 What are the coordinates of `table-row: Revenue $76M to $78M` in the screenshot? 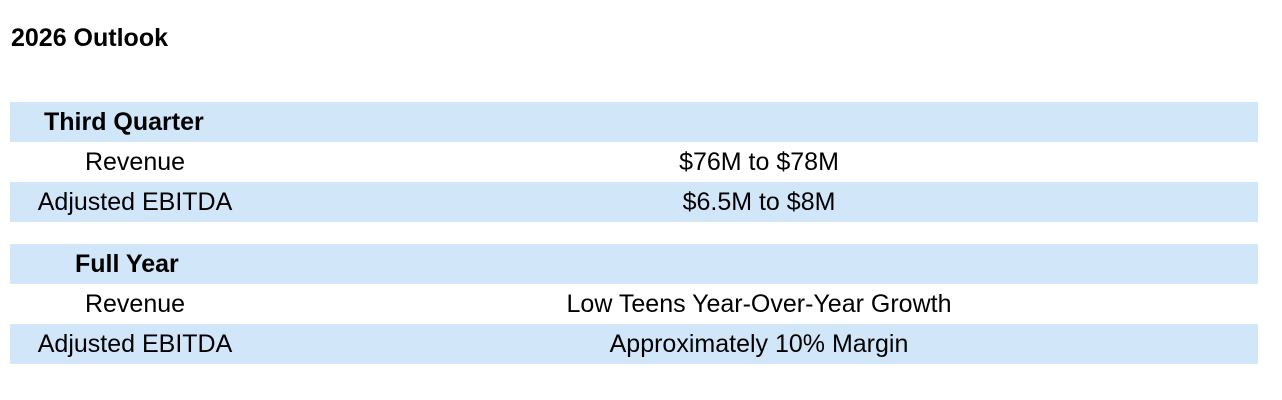 It's located at (634, 162).